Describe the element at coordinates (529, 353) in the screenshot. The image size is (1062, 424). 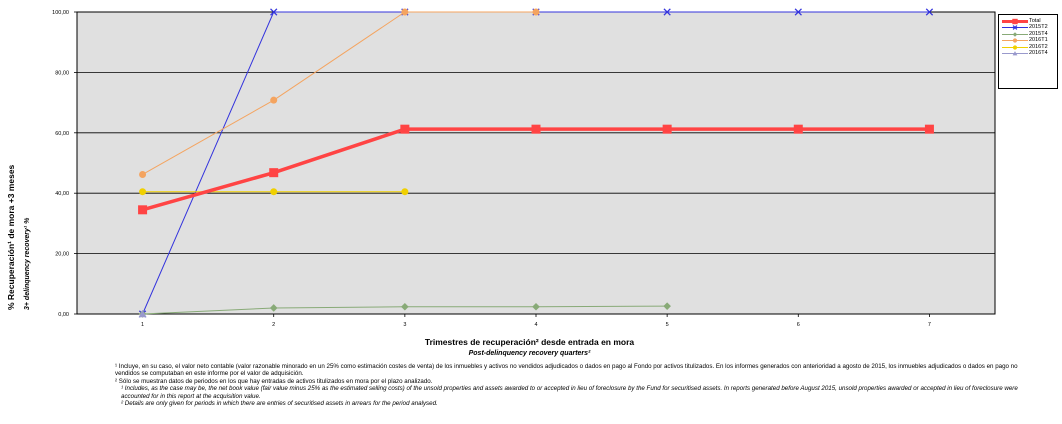
I see `x-axis-subtitle: Post-delinquency recovery quarters²` at that location.